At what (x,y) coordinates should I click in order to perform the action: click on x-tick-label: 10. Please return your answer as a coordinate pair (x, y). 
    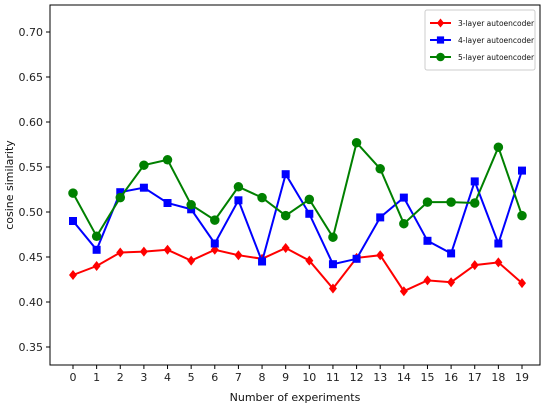
    Looking at the image, I should click on (309, 377).